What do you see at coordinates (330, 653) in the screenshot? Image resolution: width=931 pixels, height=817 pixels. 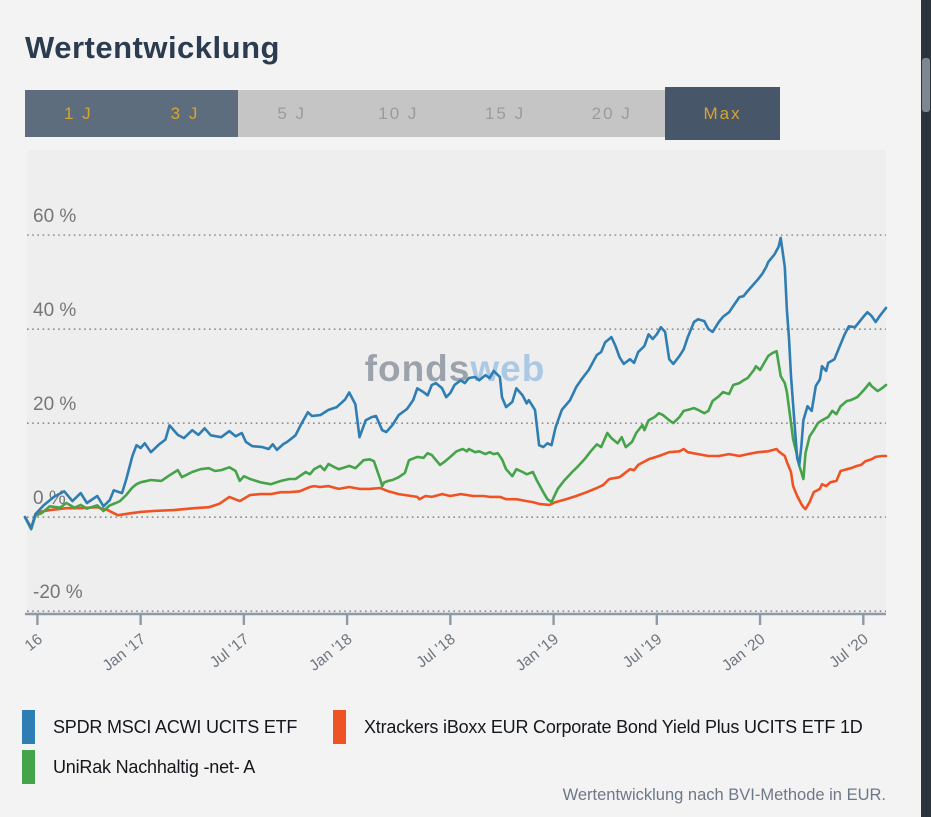 I see `x-axis-label: Jan '18` at bounding box center [330, 653].